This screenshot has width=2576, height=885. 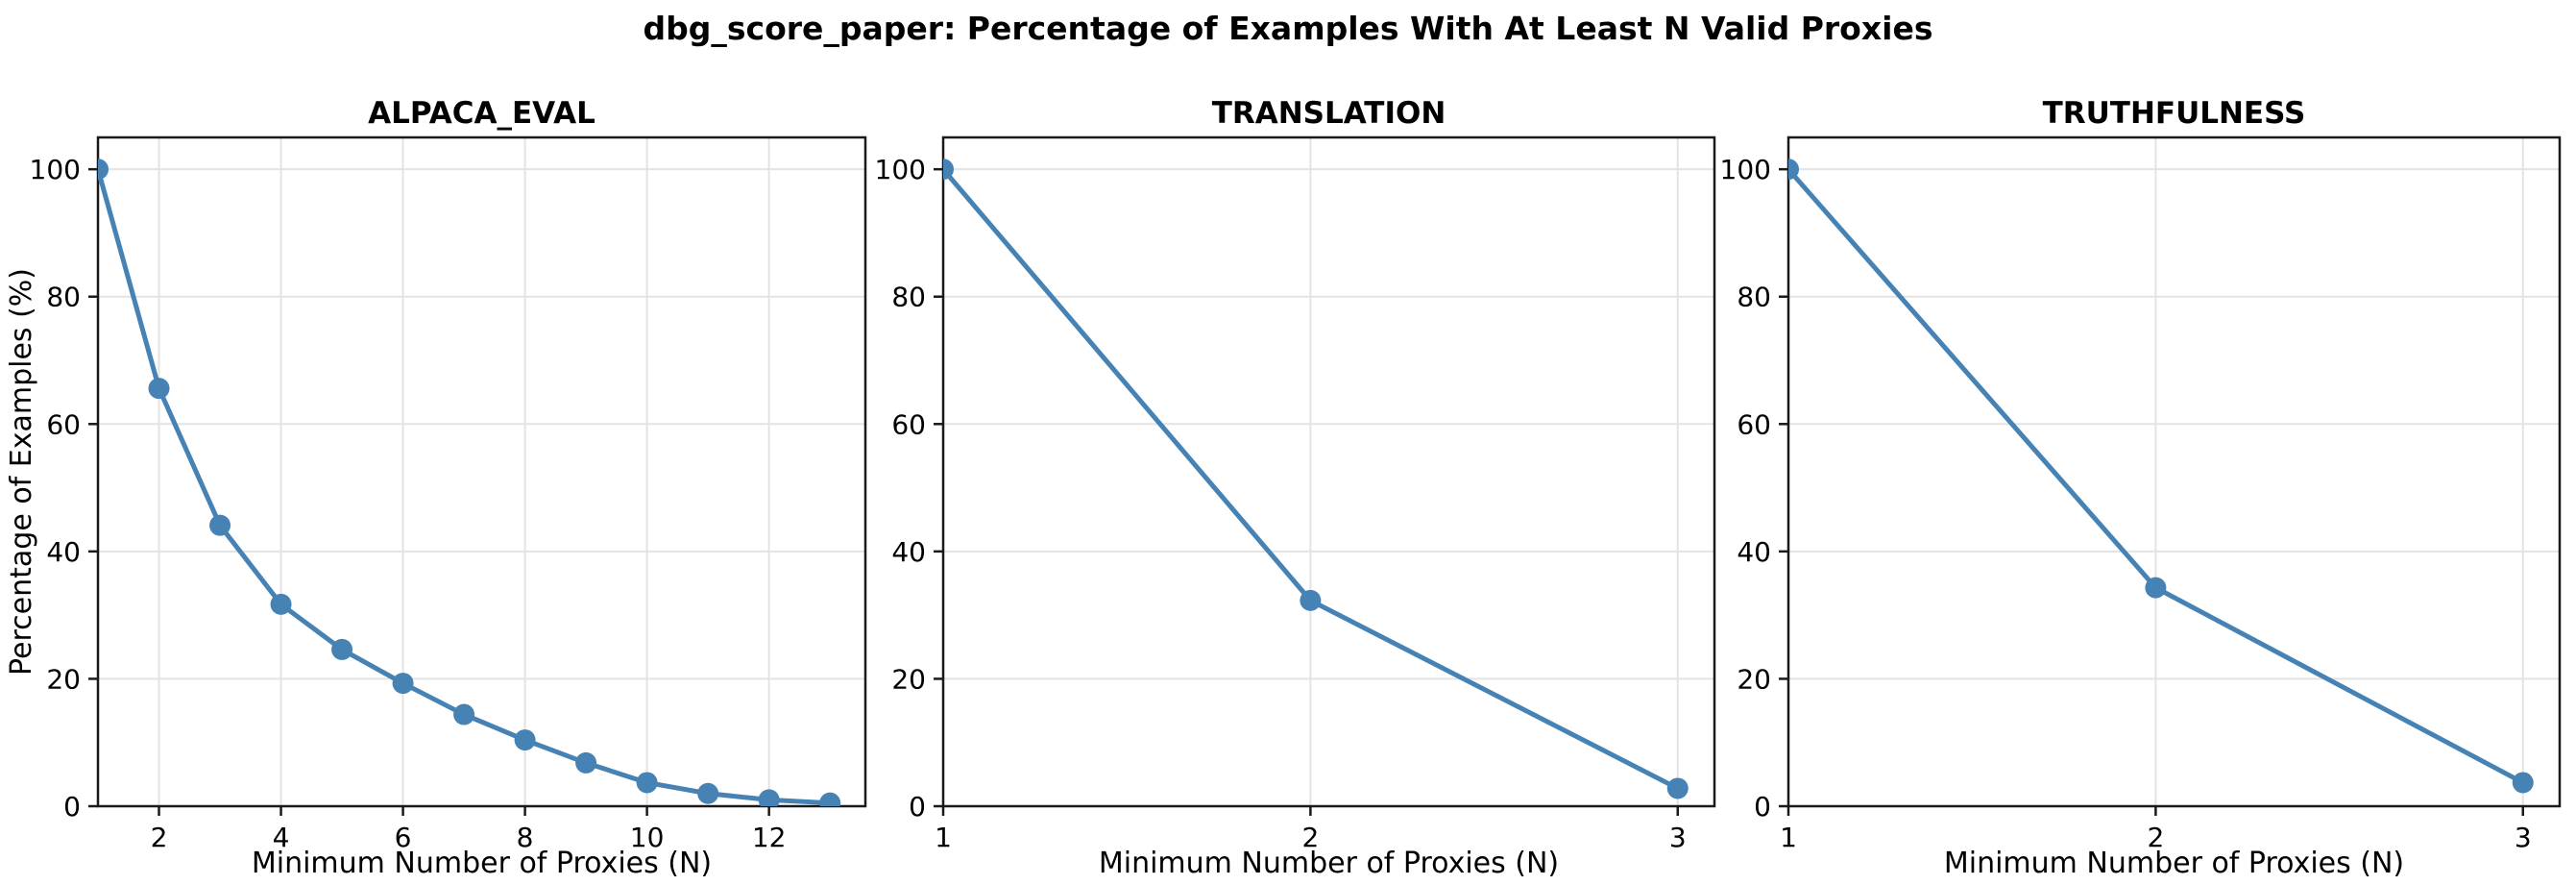 I want to click on x-tick-label: 4, so click(x=281, y=837).